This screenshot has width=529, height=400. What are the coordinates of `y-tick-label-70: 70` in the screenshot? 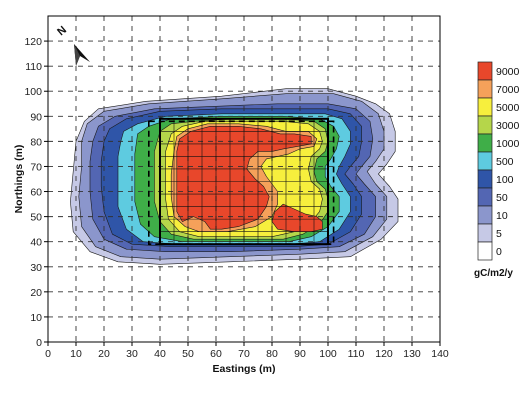 It's located at (36, 167).